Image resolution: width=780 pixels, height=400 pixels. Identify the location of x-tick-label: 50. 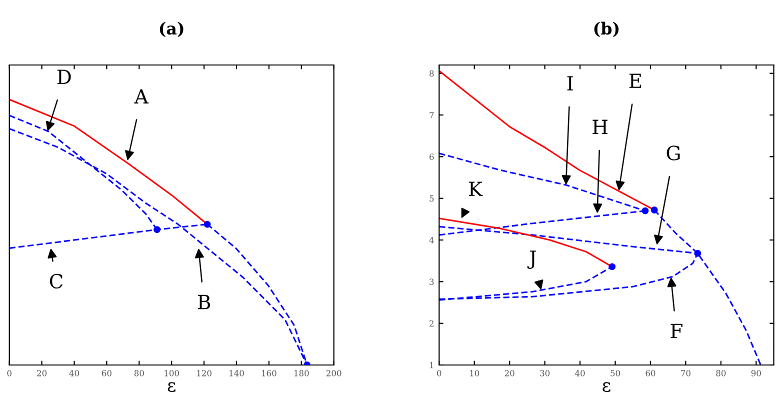
(615, 373).